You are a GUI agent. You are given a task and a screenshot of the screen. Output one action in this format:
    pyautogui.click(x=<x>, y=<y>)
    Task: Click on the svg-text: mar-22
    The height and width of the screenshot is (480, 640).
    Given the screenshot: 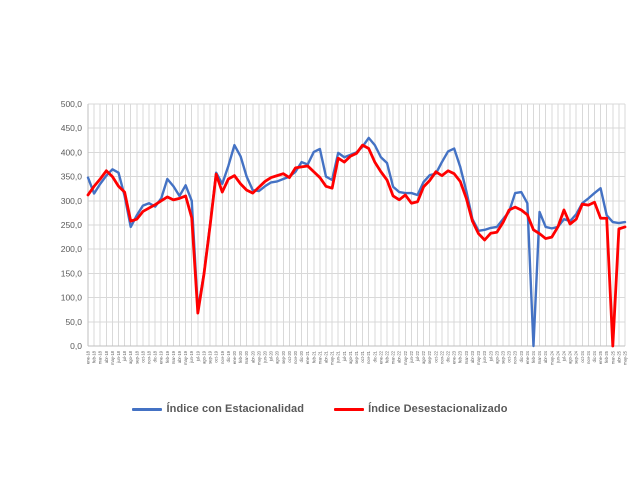 What is the action you would take?
    pyautogui.click(x=393, y=357)
    